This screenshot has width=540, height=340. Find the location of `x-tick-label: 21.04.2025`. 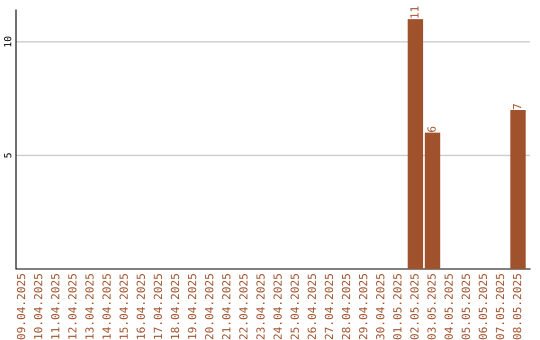

x-tick-label: 21.04.2025 is located at coordinates (226, 307).